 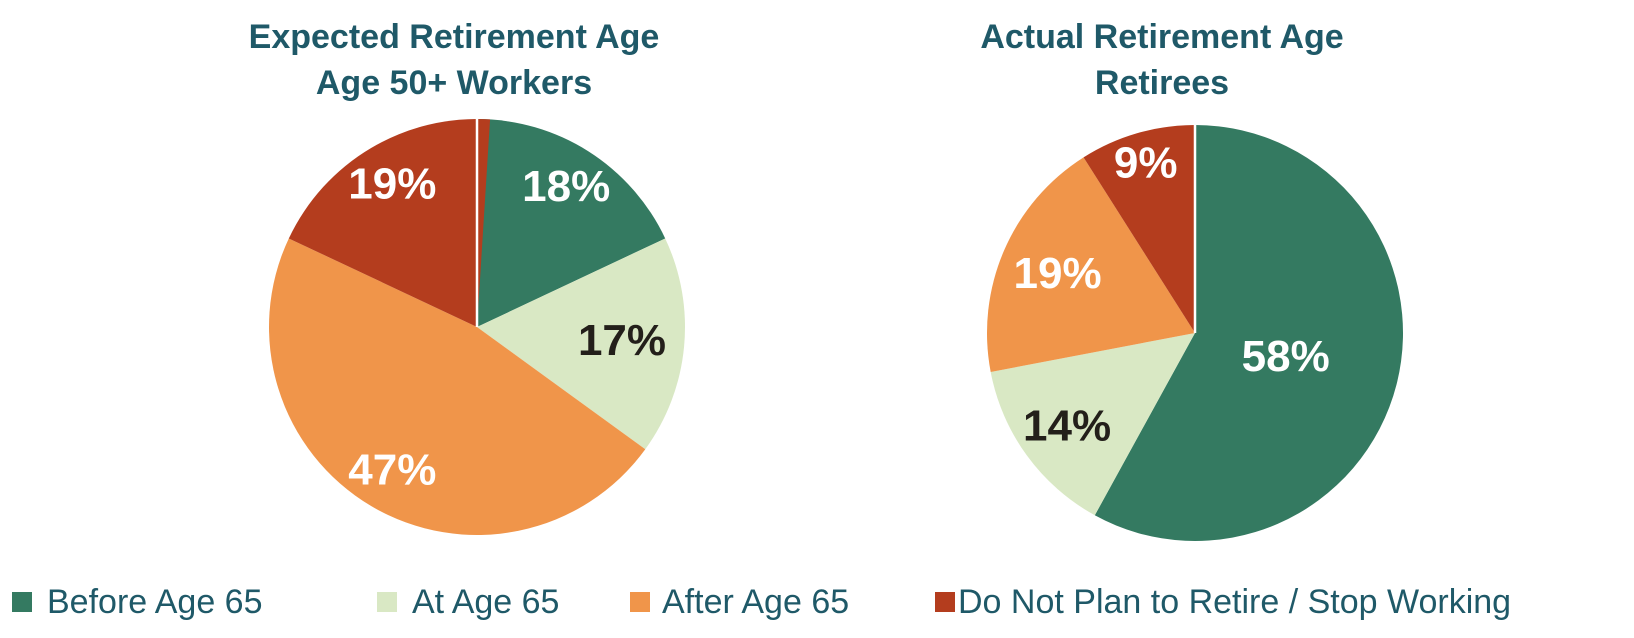 What do you see at coordinates (1067, 425) in the screenshot?
I see `pie-data-label-at-age-65: 14%` at bounding box center [1067, 425].